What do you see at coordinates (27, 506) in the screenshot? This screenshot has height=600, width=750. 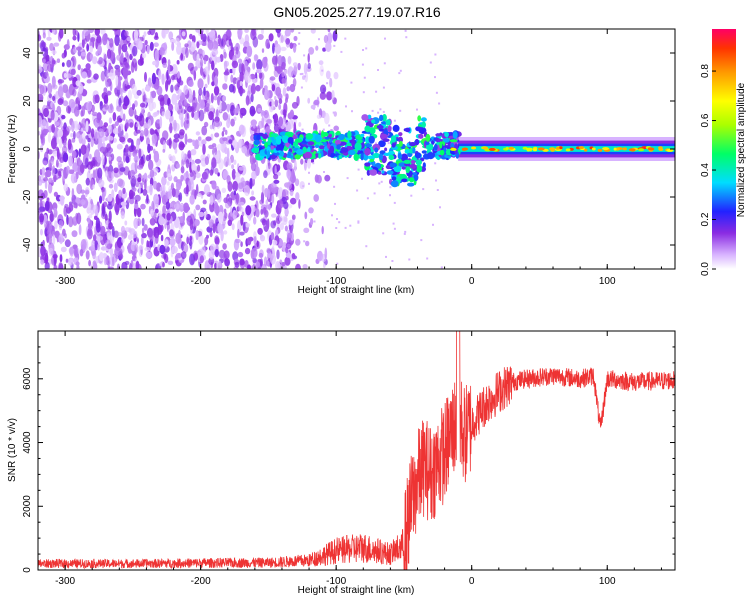 I see `y-tick-label: 2000` at bounding box center [27, 506].